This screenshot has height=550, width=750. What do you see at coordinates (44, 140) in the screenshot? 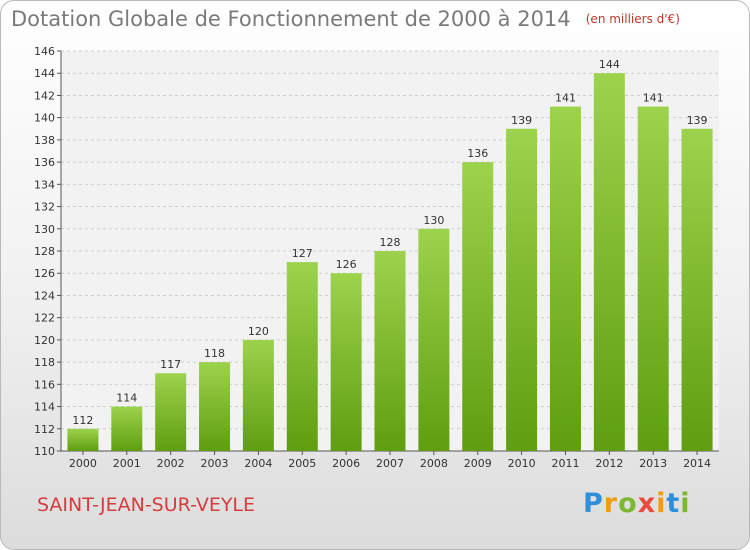
I see `y-tick-label: 138` at bounding box center [44, 140].